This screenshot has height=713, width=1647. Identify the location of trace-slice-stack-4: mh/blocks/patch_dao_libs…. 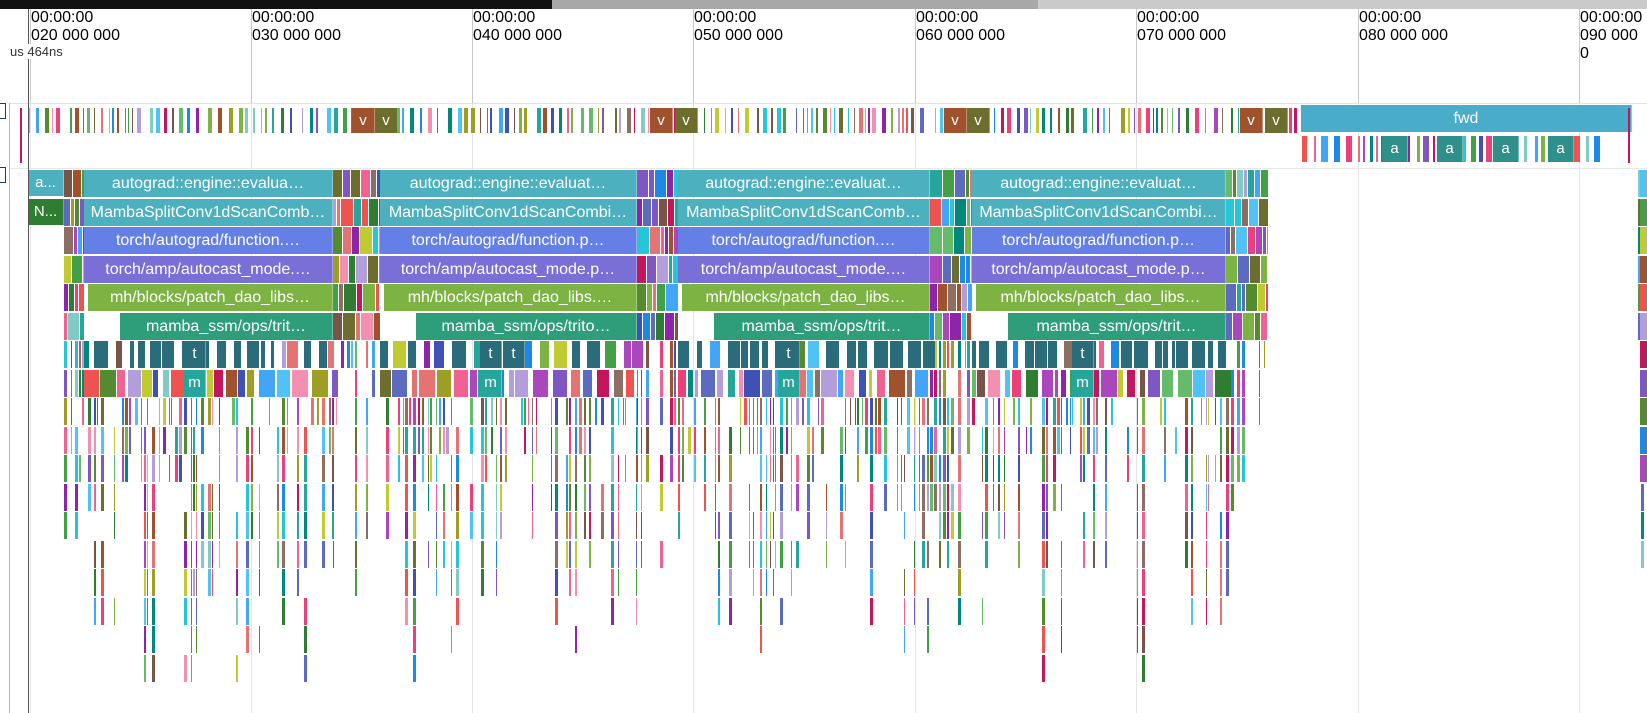
(806, 297).